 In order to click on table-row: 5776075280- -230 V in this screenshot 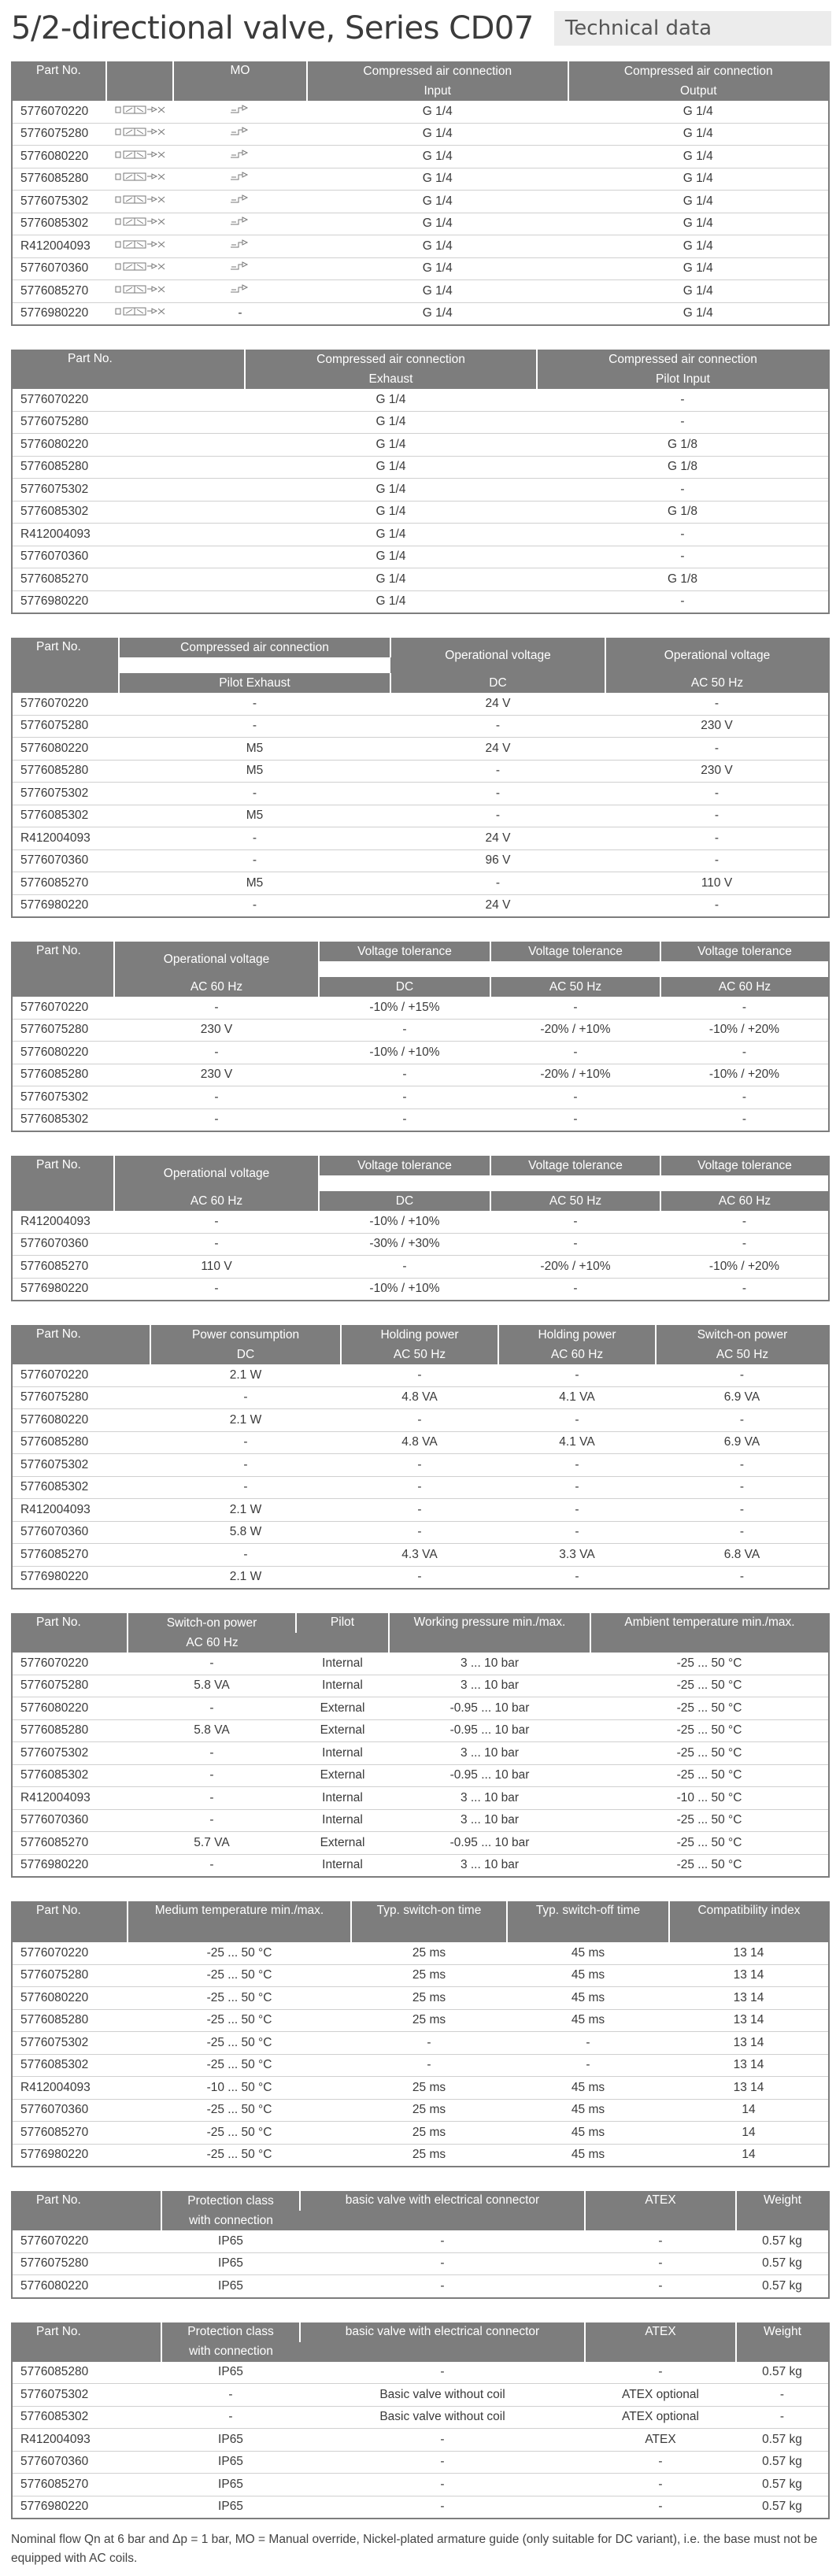, I will do `click(420, 726)`.